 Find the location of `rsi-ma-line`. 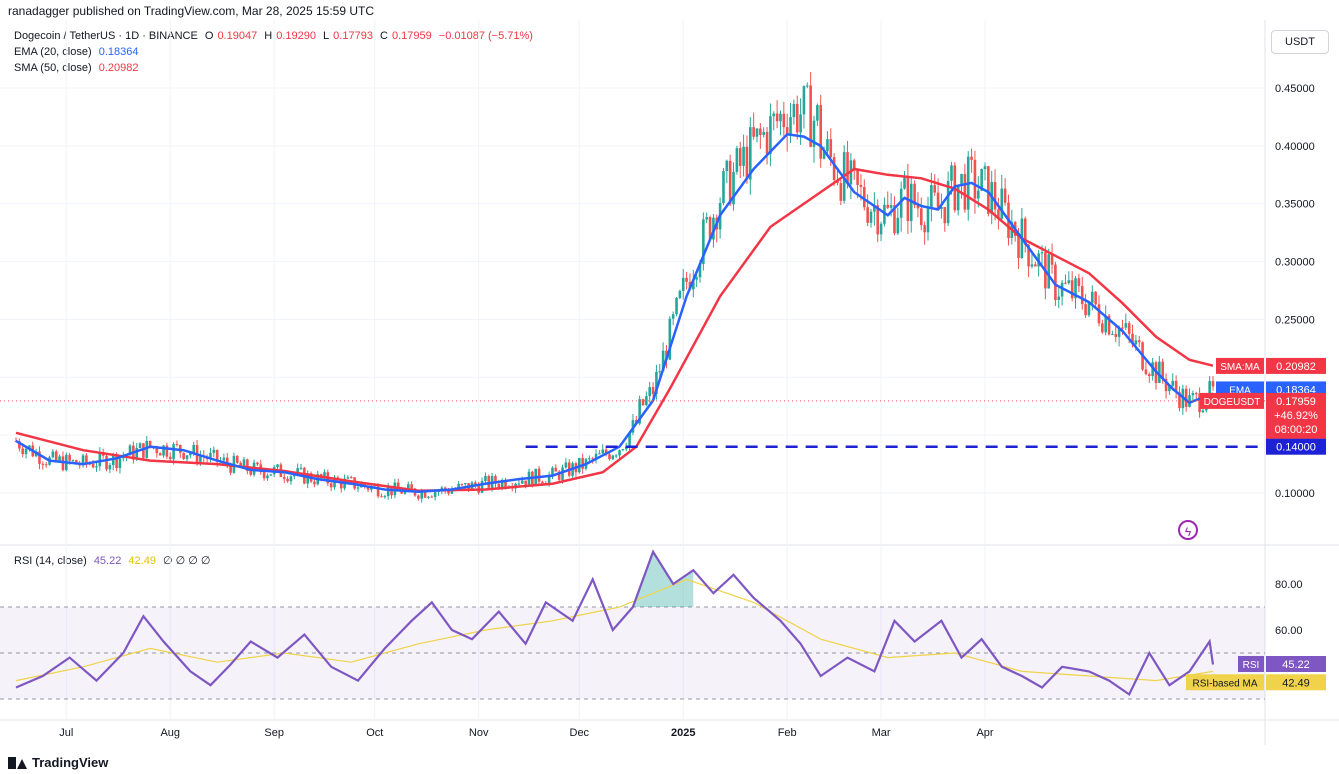

rsi-ma-line is located at coordinates (614, 630).